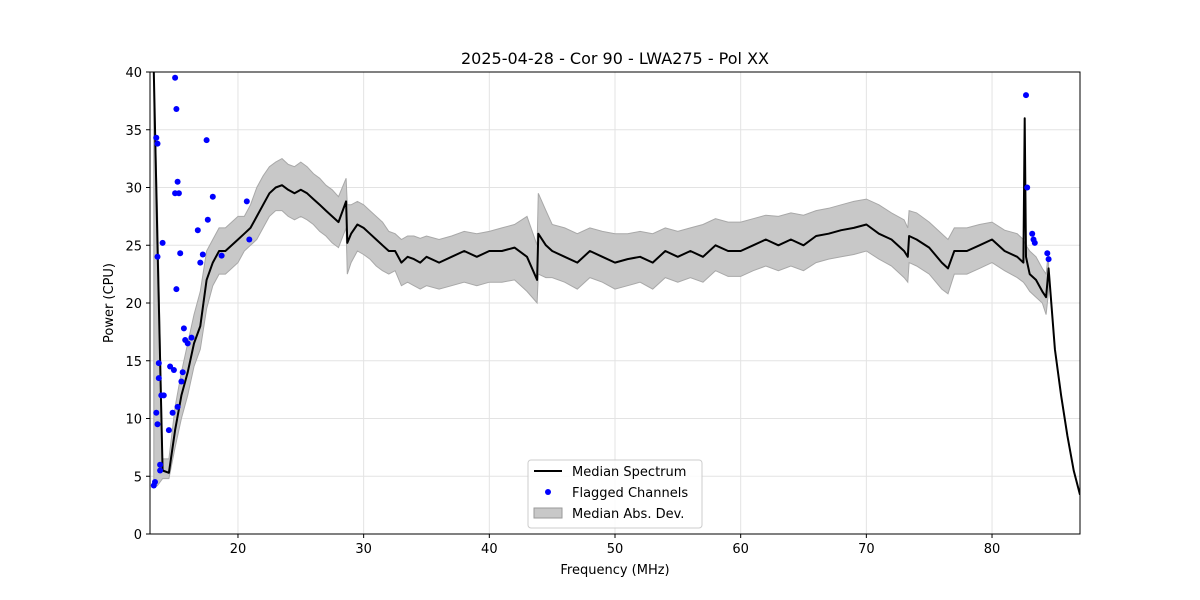 This screenshot has width=1200, height=600. Describe the element at coordinates (138, 477) in the screenshot. I see `y-tick-label: 5` at that location.